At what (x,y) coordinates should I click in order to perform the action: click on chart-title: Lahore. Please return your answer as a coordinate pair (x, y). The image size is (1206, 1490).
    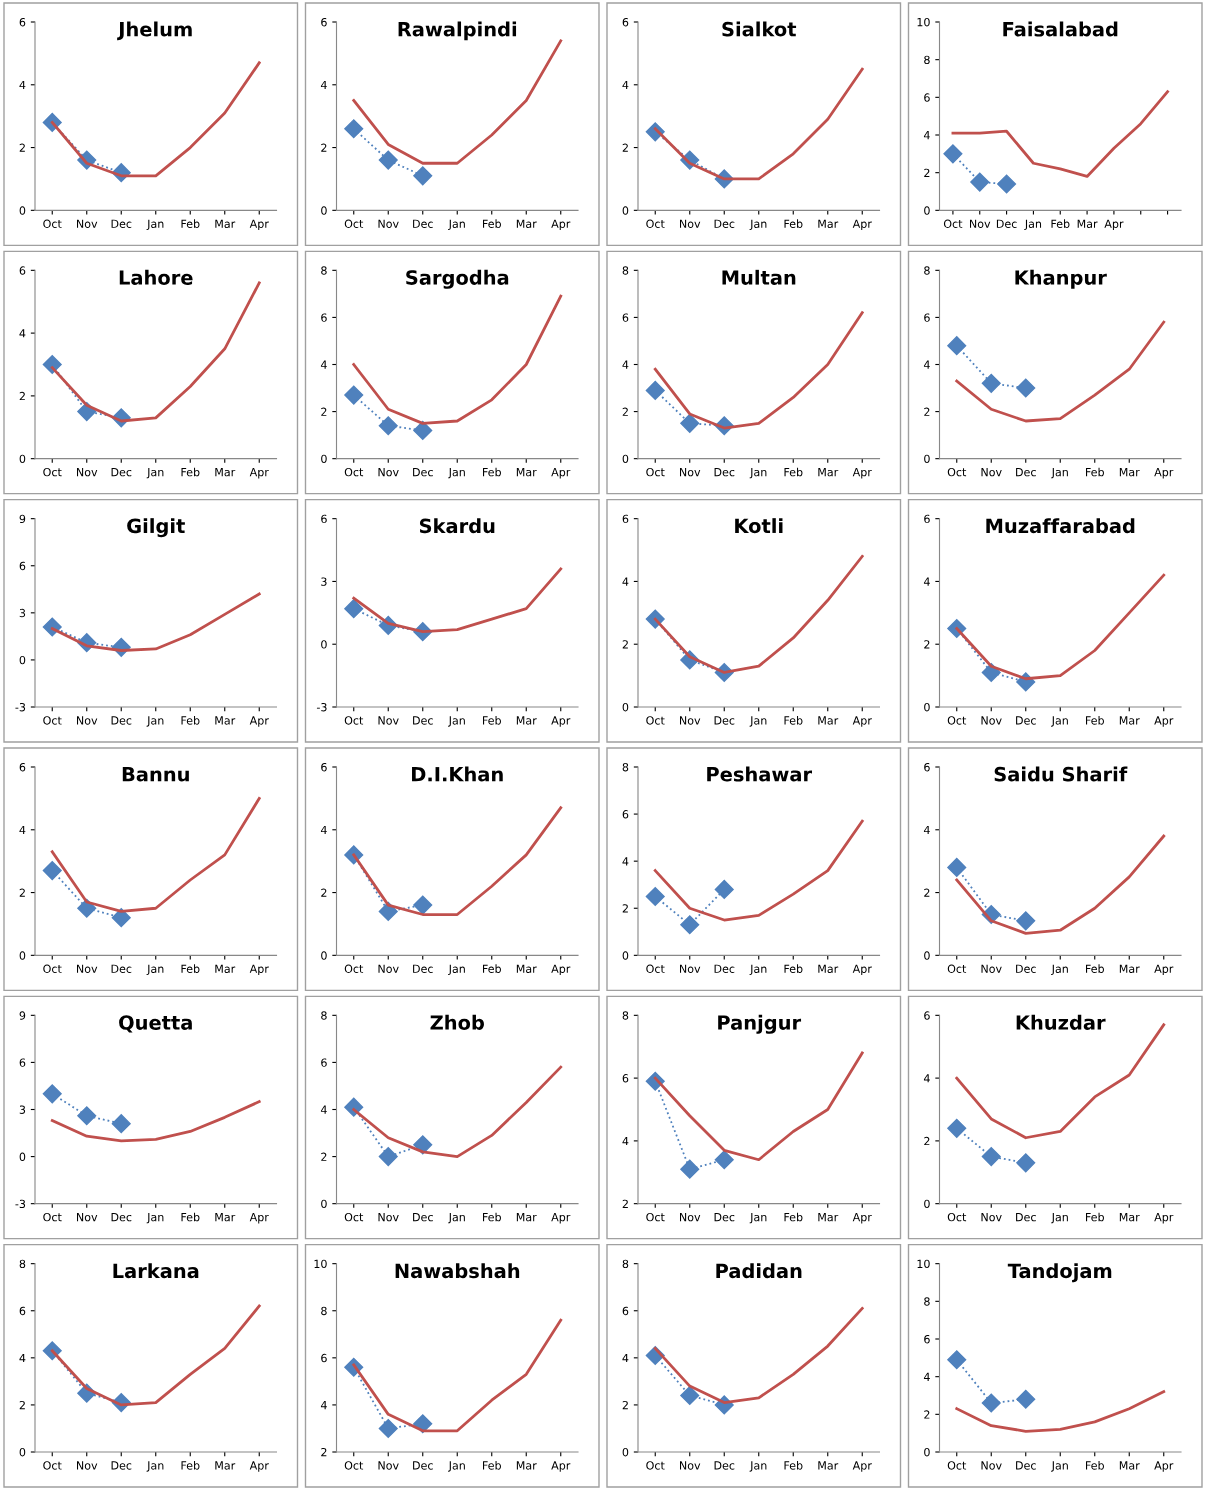
    Looking at the image, I should click on (156, 277).